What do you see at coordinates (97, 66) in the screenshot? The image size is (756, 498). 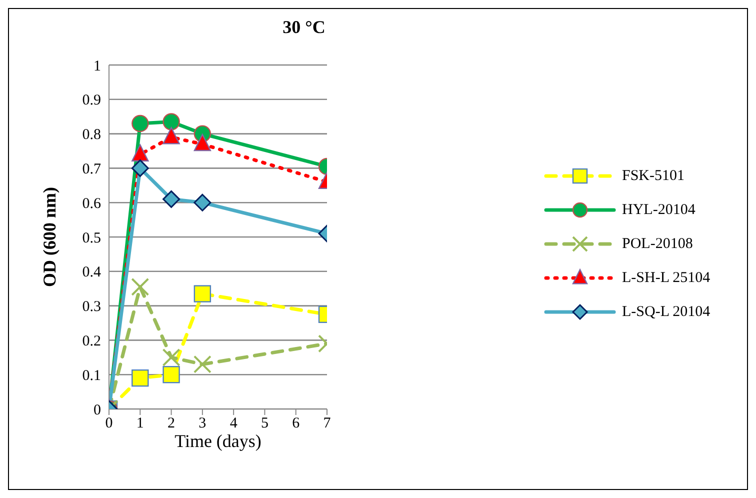 I see `y-tick-label: 1` at bounding box center [97, 66].